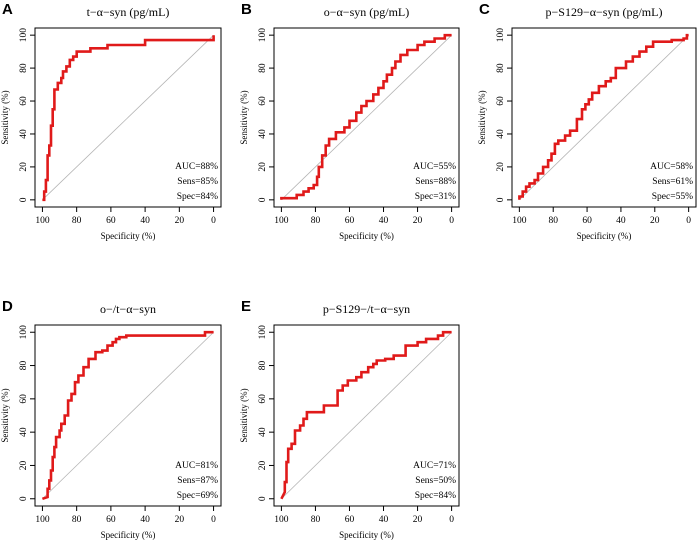 This screenshot has height=548, width=700. I want to click on stat-label: AUC=71%, so click(434, 466).